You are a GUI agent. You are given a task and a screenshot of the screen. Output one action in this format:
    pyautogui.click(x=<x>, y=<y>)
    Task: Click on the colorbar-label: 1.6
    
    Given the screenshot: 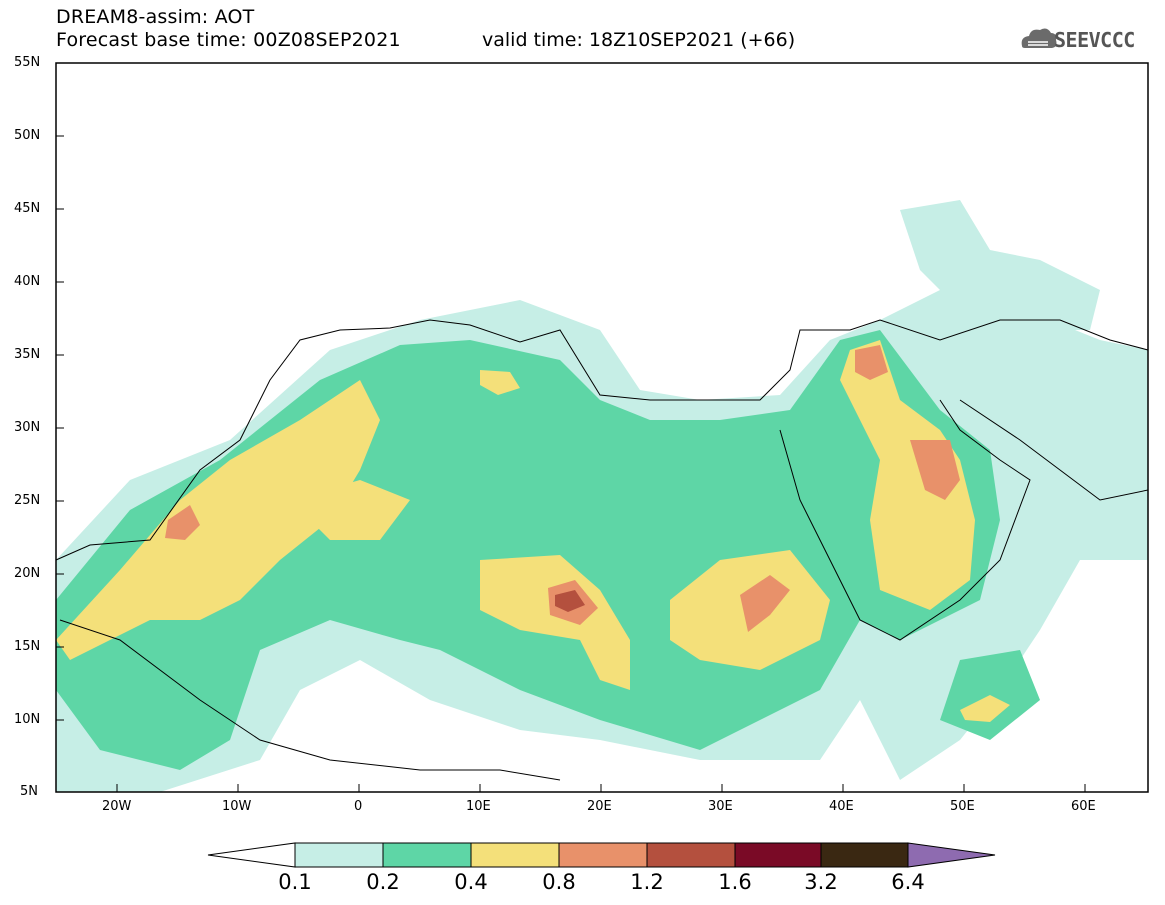 What is the action you would take?
    pyautogui.click(x=735, y=882)
    